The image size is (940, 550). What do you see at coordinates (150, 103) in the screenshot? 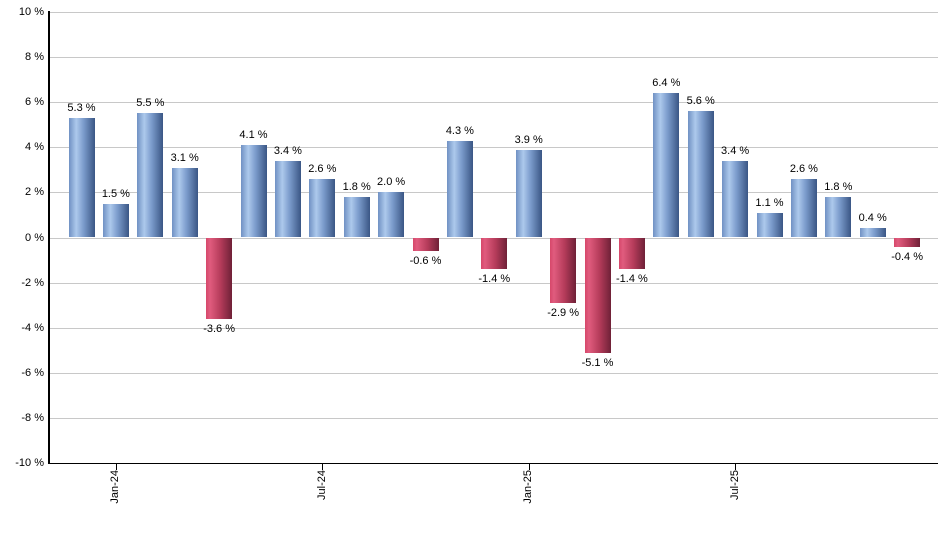
I see `bar-value-label: 5.5 %` at bounding box center [150, 103].